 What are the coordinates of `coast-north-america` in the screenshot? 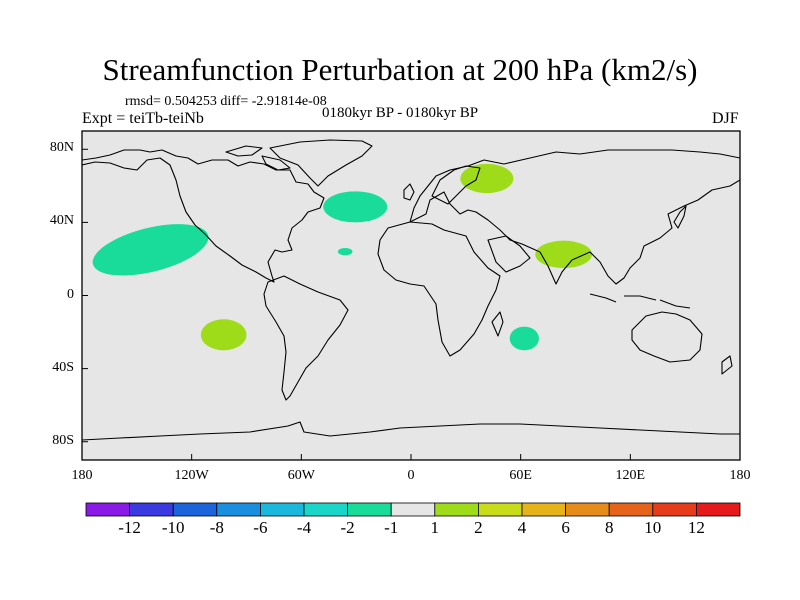 It's located at (203, 216).